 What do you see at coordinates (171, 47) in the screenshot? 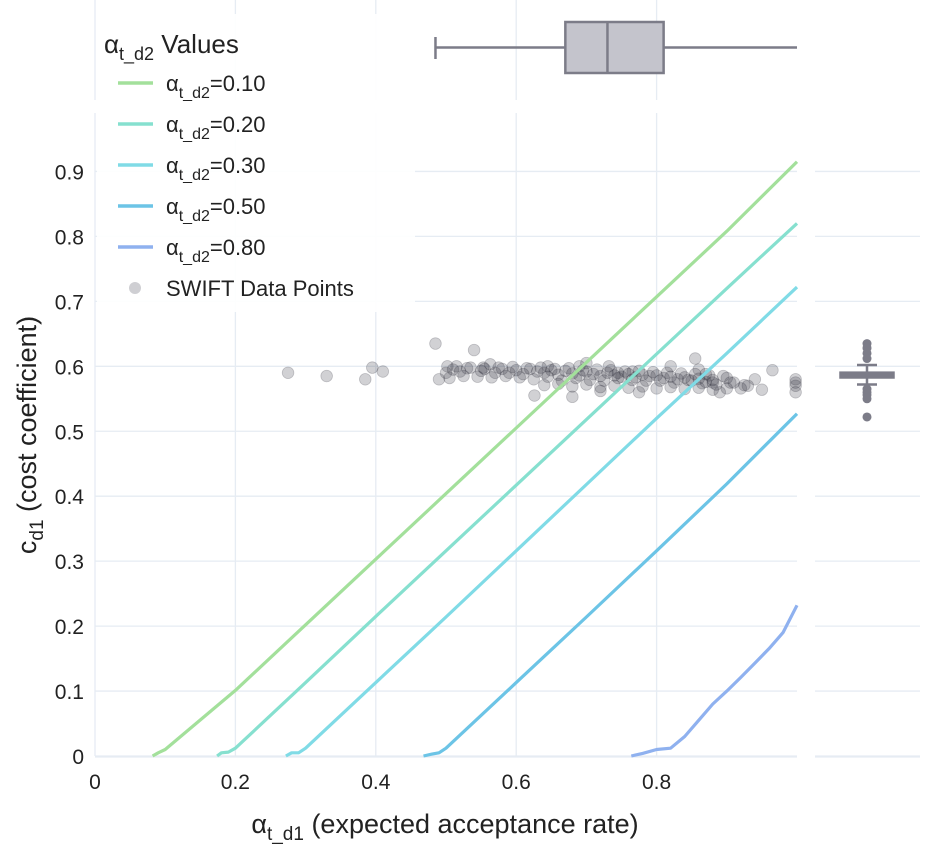
I see `legend-title: αt_d2 Values` at bounding box center [171, 47].